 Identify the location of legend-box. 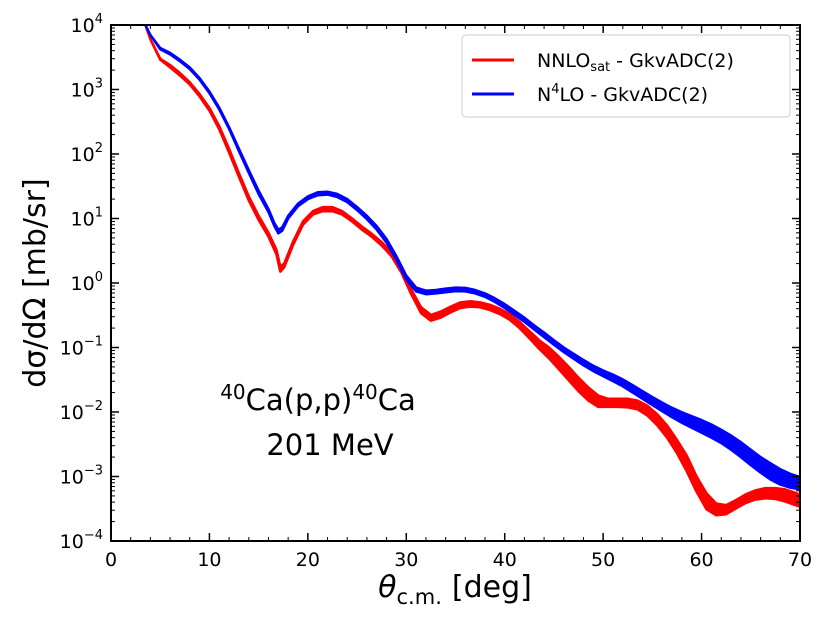
(626, 76).